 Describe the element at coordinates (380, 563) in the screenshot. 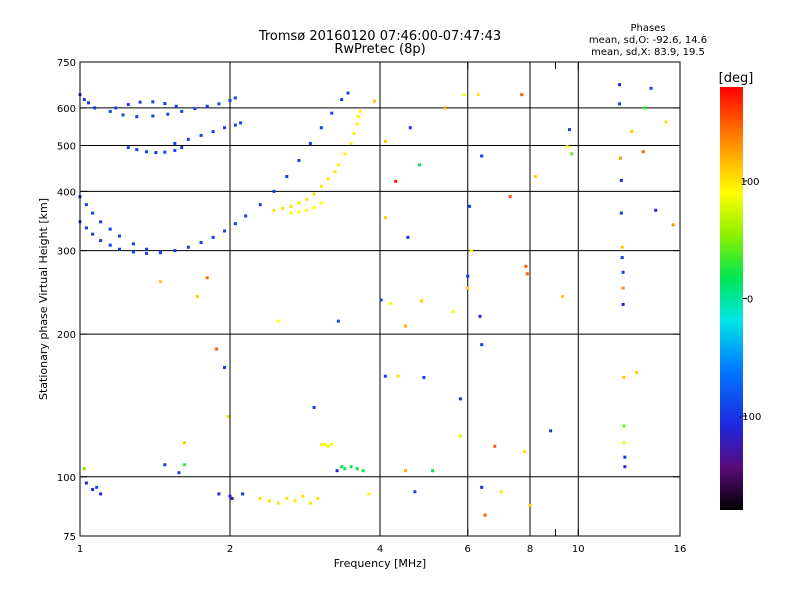

I see `x-axis-label: Frequency [MHz]` at that location.